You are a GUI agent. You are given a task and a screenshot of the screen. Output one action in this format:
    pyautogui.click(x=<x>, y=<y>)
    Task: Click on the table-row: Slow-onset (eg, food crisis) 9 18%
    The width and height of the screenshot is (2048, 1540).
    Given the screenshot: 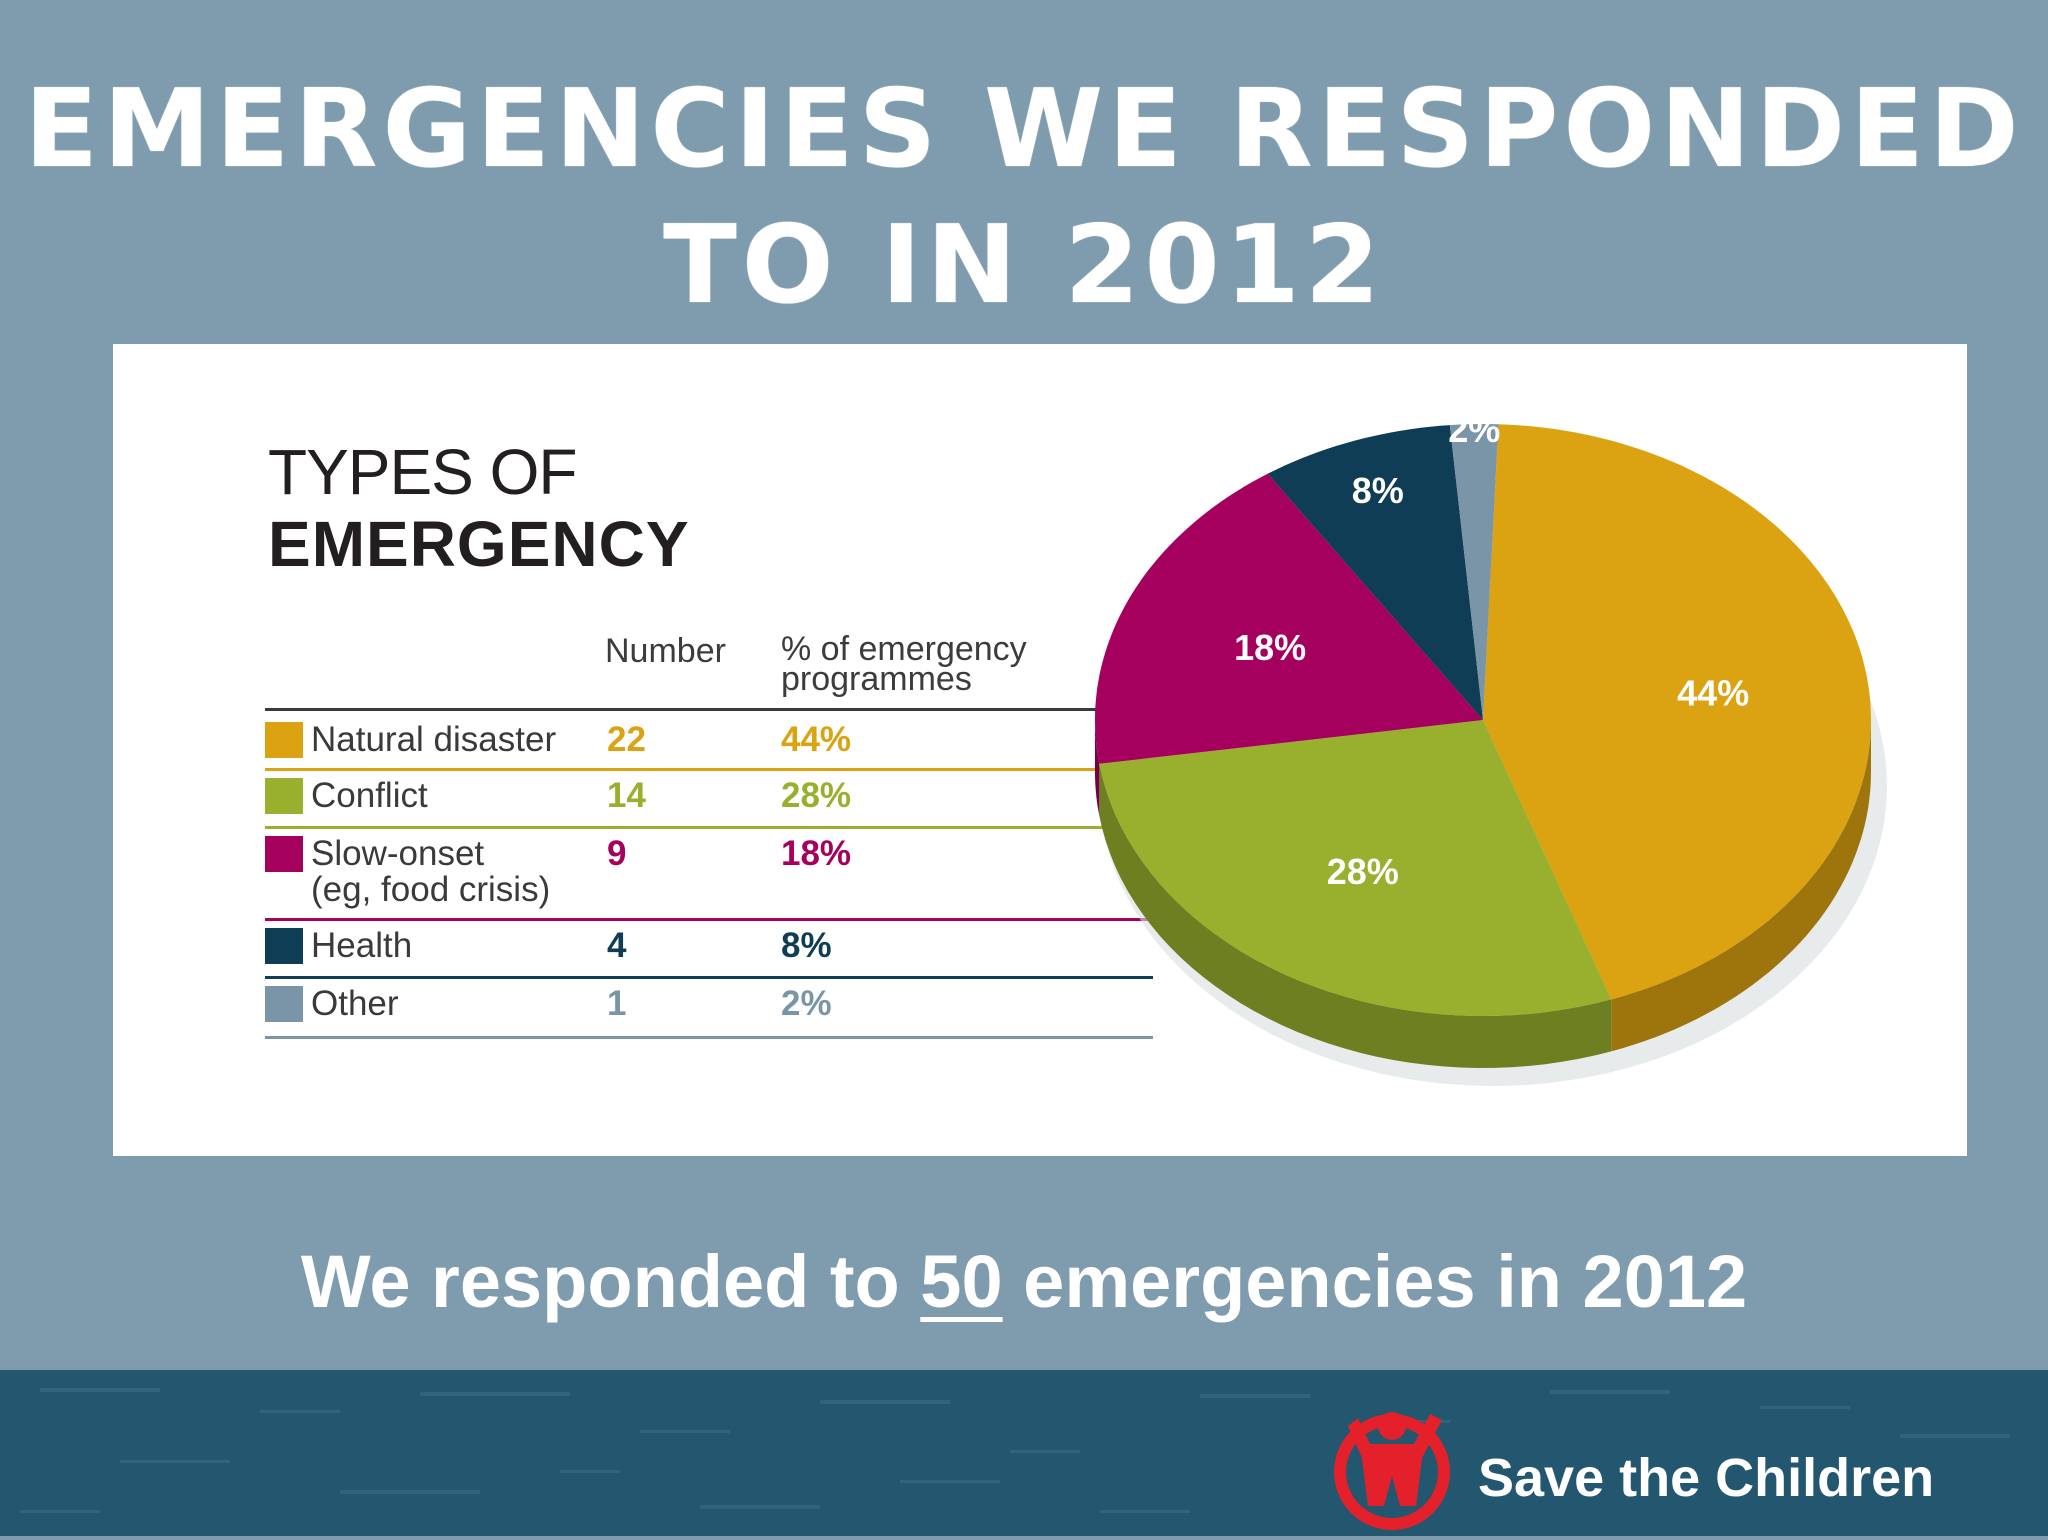 What is the action you would take?
    pyautogui.click(x=709, y=874)
    